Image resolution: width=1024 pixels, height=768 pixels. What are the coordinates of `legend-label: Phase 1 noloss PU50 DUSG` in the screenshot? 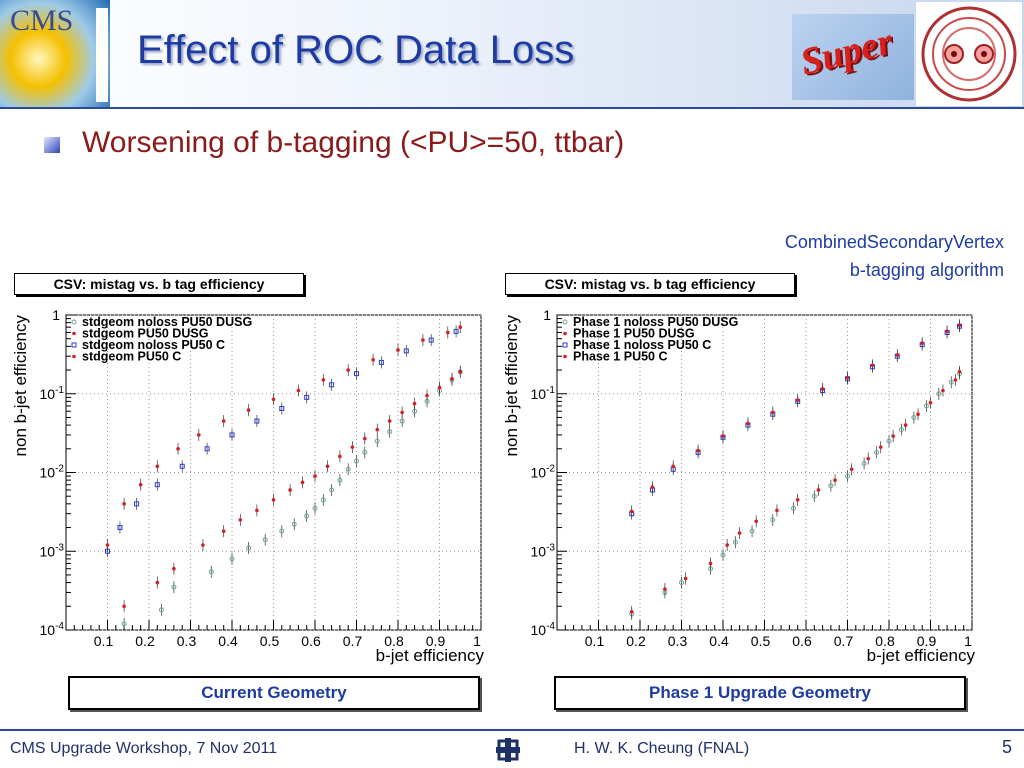 It's located at (655, 322).